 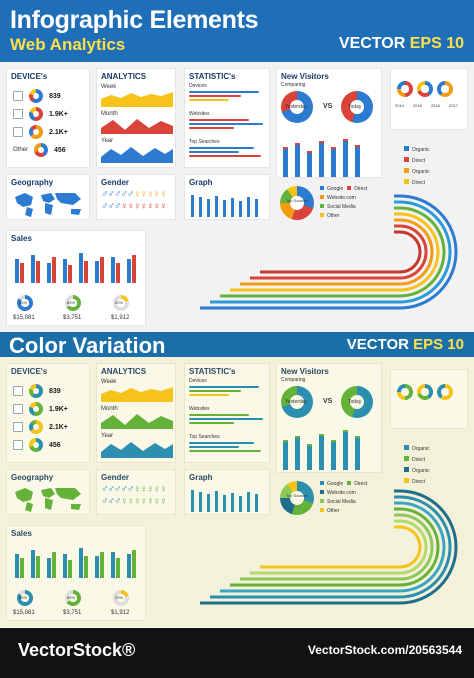 I want to click on graph-card: Graph, so click(x=227, y=492).